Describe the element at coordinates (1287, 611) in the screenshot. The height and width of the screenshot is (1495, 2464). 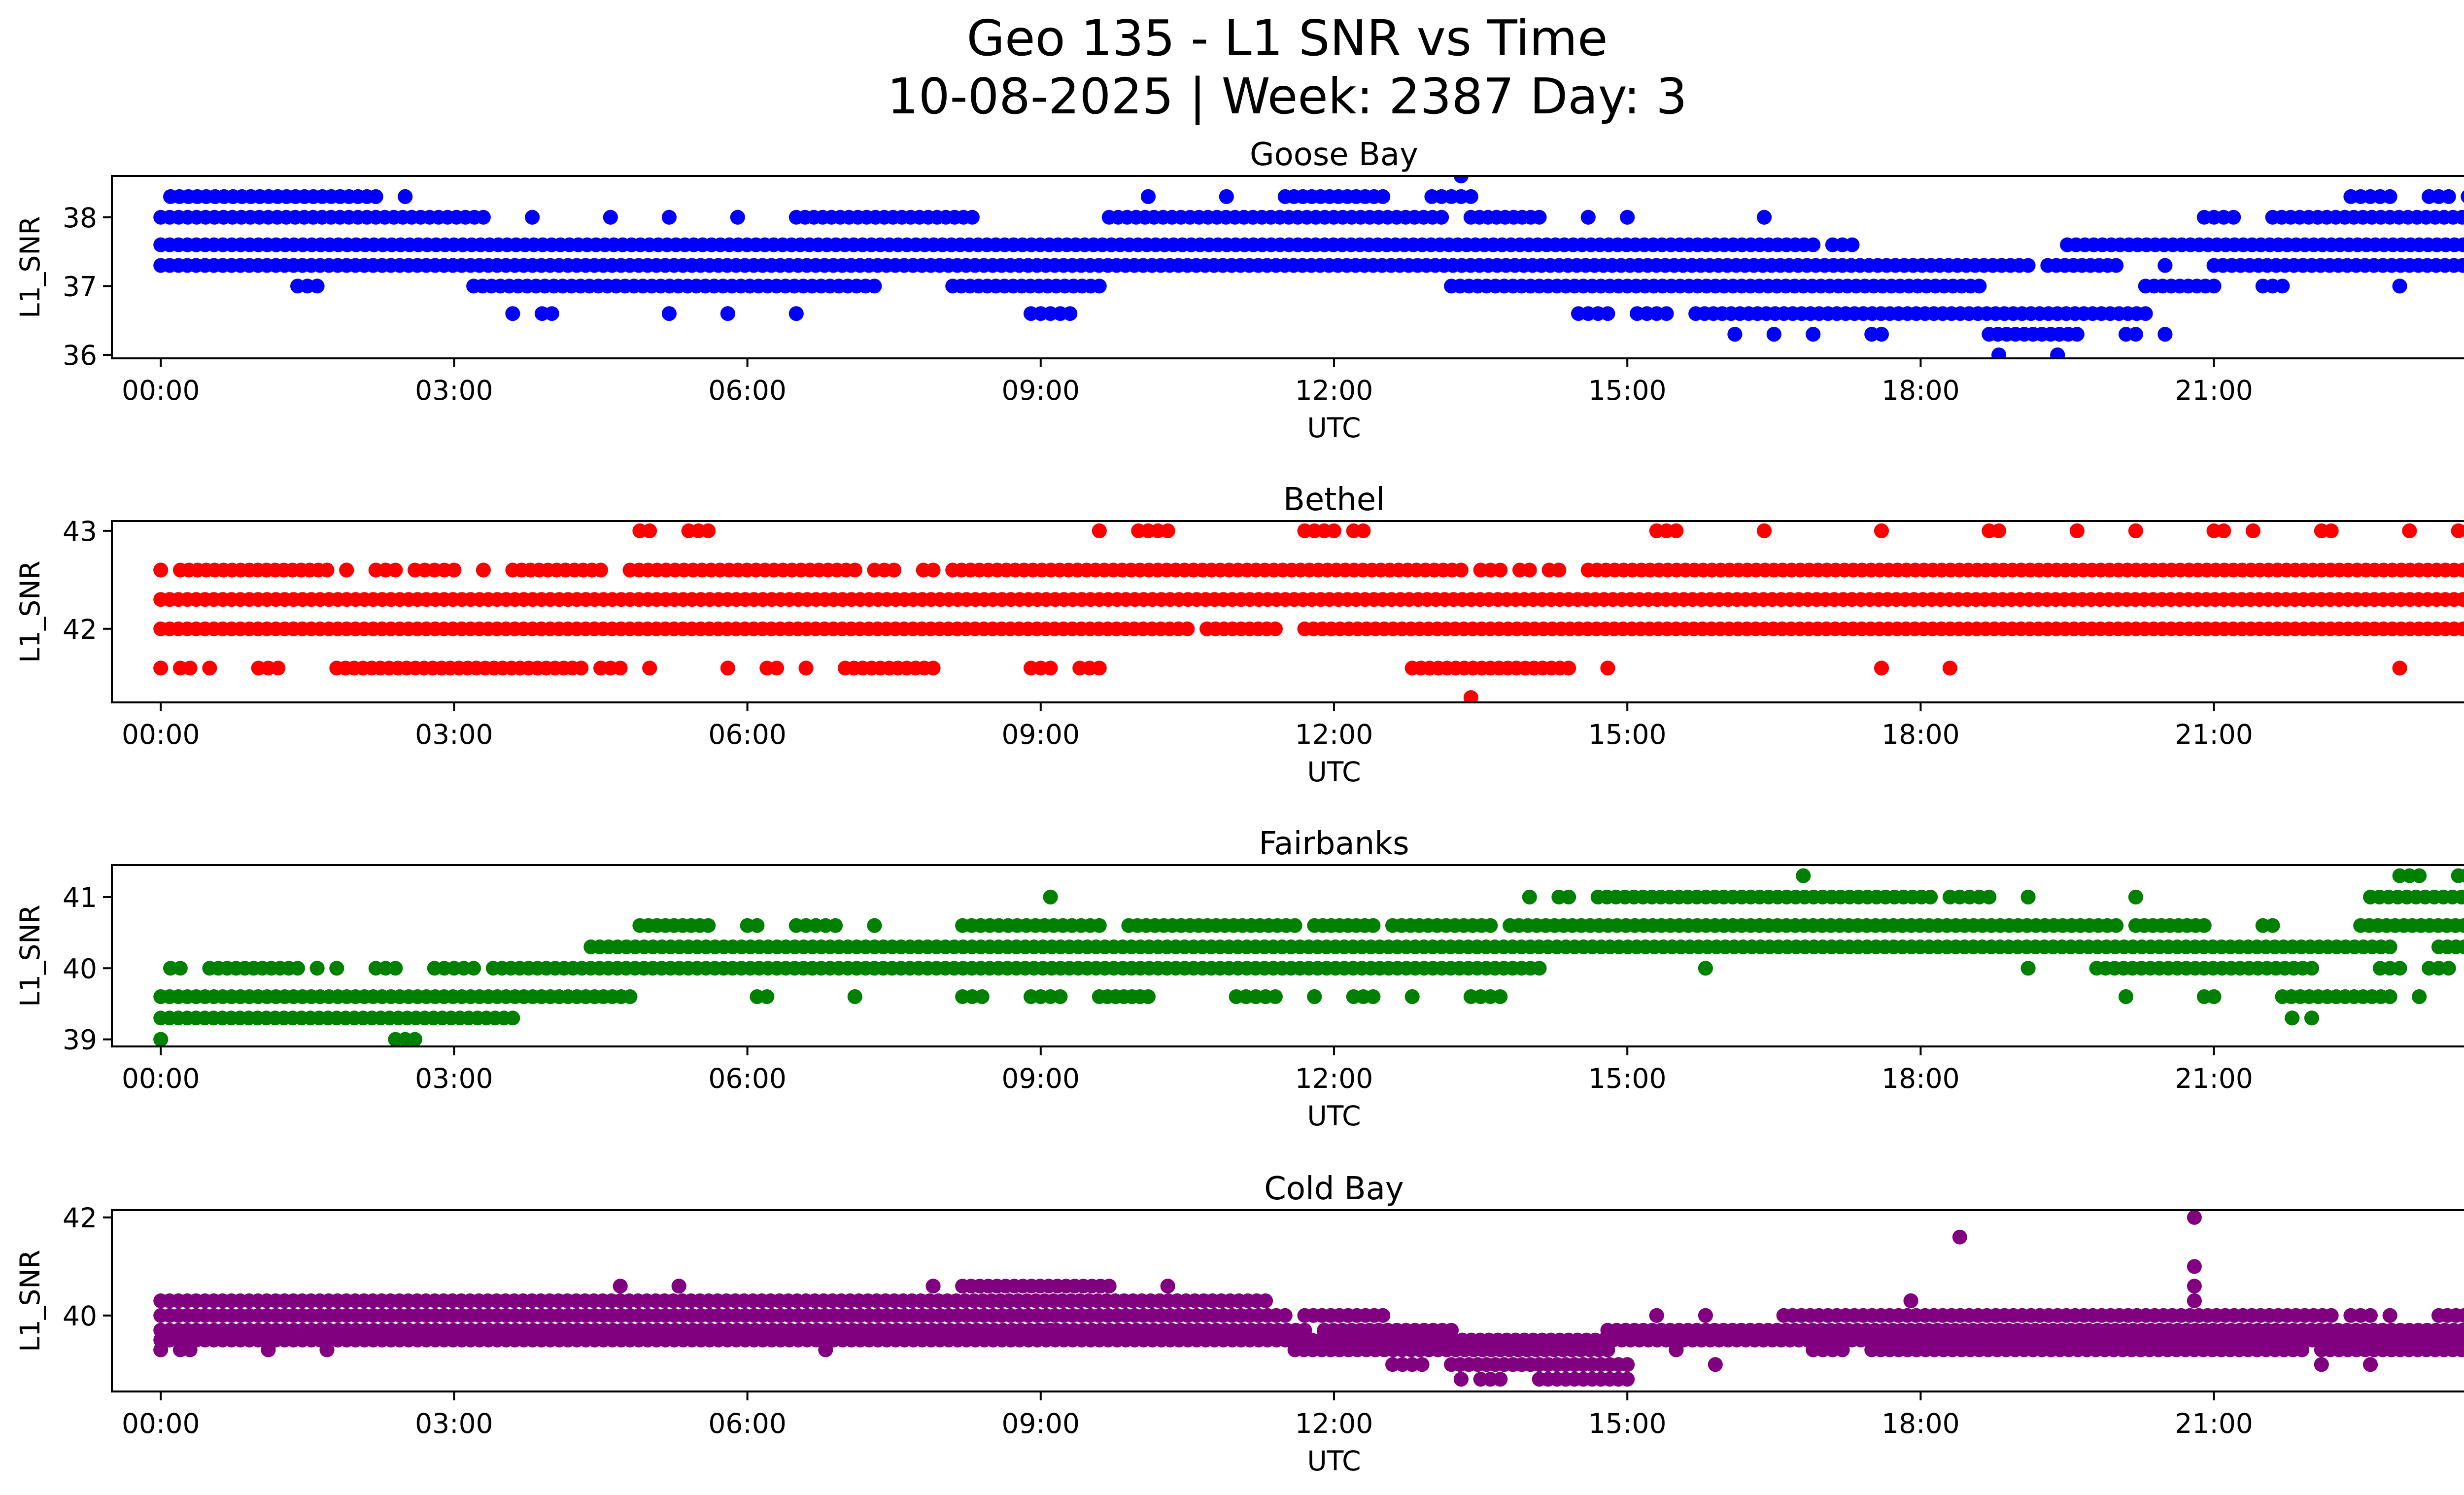
I see `panel-bethel-axes-frame` at that location.